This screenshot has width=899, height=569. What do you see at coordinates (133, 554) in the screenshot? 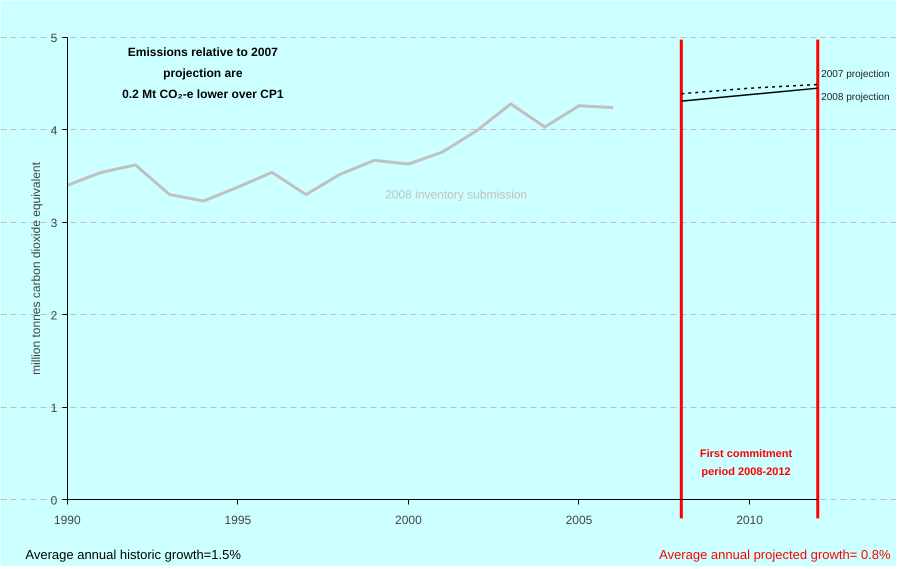
I see `text: Average annual historic growth=1.5%` at bounding box center [133, 554].